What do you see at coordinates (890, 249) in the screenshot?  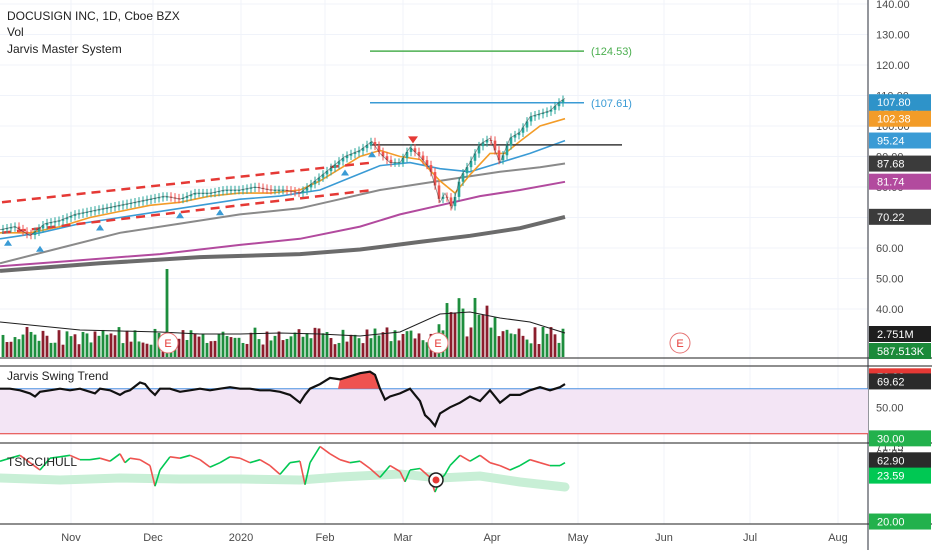 I see `price-tick-8: 60.00` at bounding box center [890, 249].